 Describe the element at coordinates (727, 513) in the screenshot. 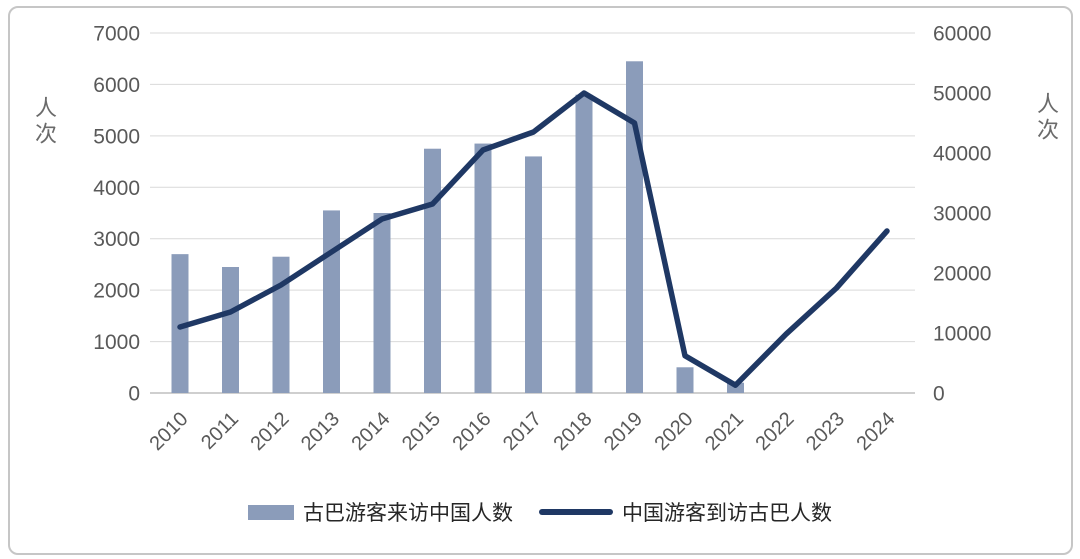

I see `line-series-label: 中国游客到访古巴人数` at that location.